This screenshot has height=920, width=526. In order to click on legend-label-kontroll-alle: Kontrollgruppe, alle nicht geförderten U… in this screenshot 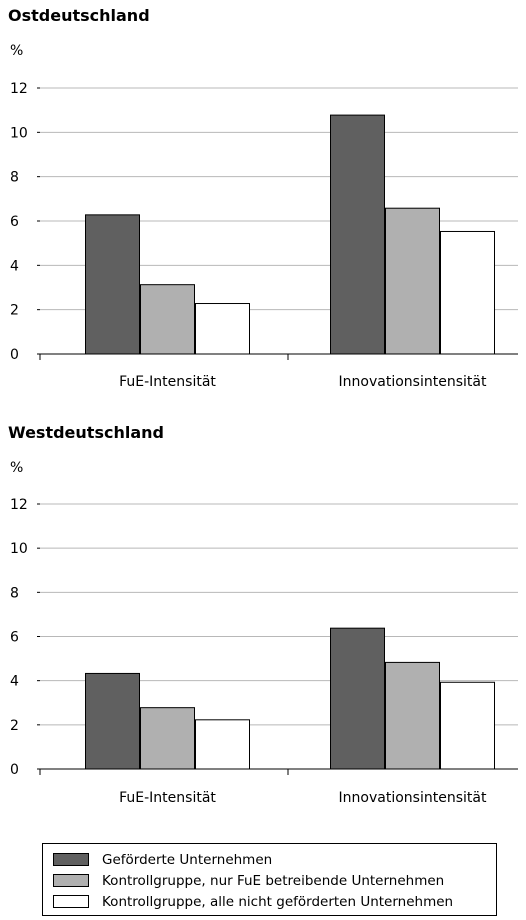, I will do `click(278, 901)`.